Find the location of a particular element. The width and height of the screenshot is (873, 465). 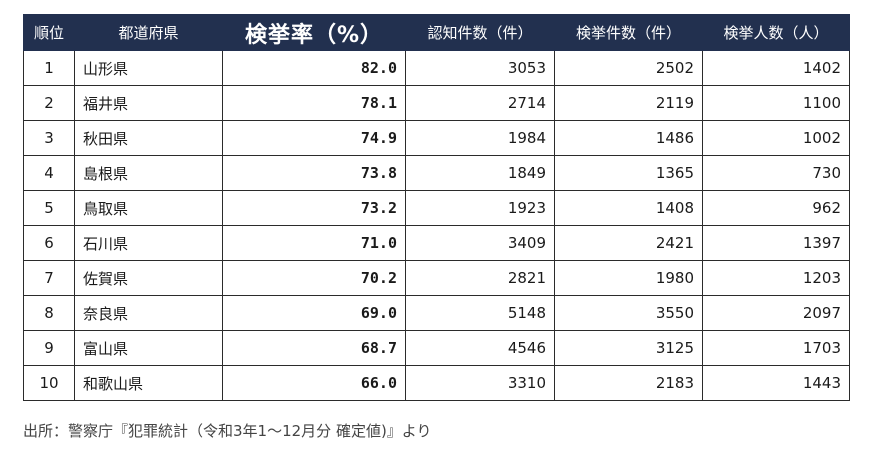

cell-prefecture: 佐賀県 is located at coordinates (148, 278).